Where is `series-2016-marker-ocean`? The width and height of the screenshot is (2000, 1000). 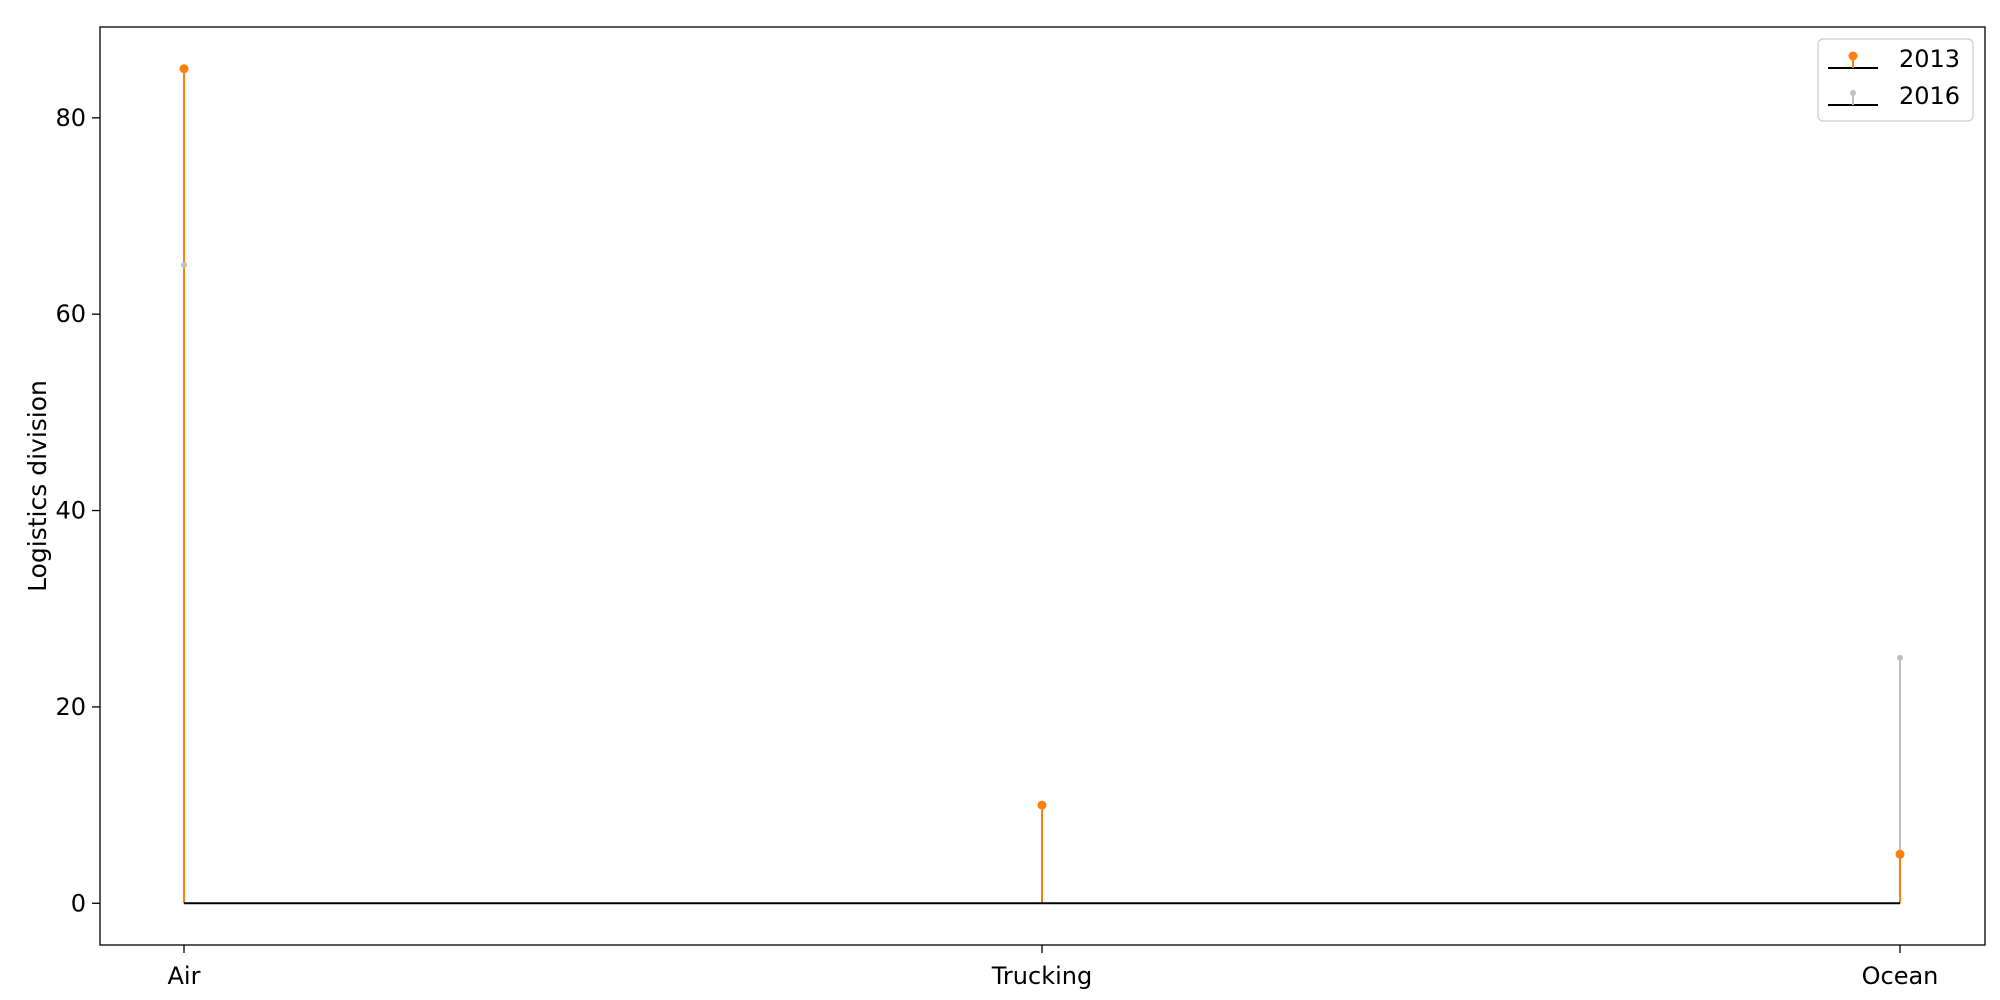 series-2016-marker-ocean is located at coordinates (1900, 657).